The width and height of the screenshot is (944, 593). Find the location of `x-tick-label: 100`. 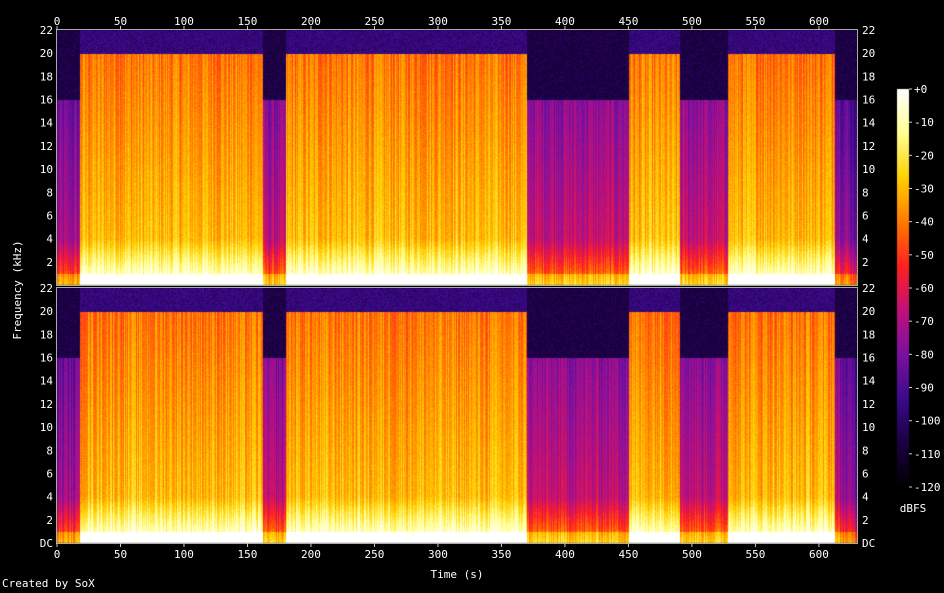

x-tick-label: 100 is located at coordinates (184, 554).